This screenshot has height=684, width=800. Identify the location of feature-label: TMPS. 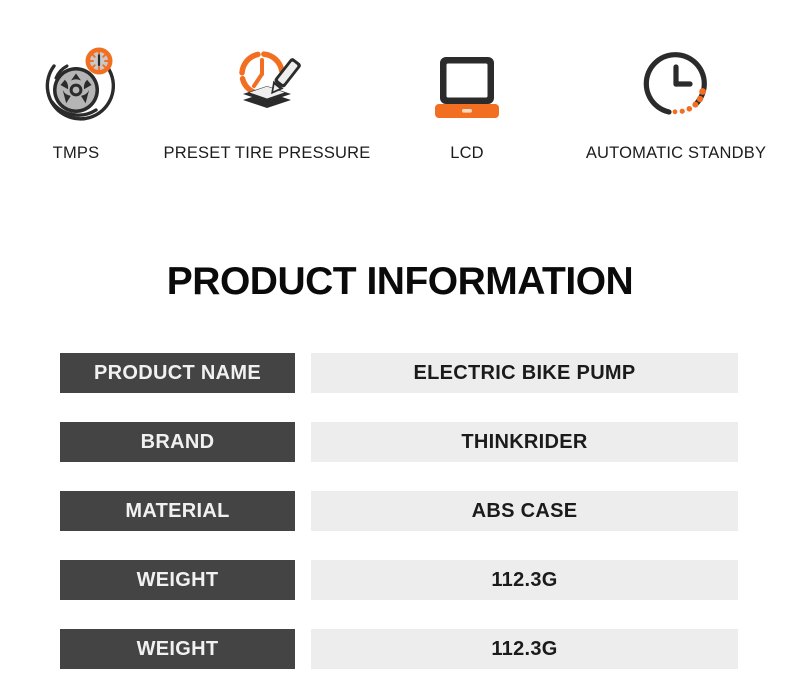
(76, 153).